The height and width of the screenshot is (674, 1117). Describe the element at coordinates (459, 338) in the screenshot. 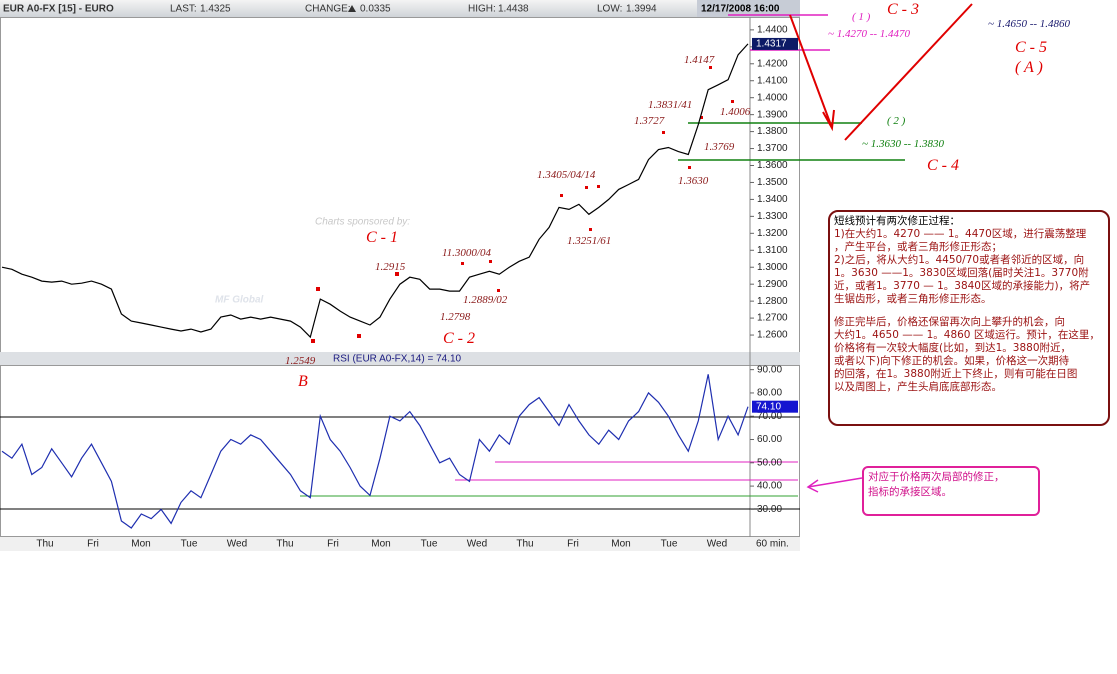

I see `annotation: C - 2` at that location.